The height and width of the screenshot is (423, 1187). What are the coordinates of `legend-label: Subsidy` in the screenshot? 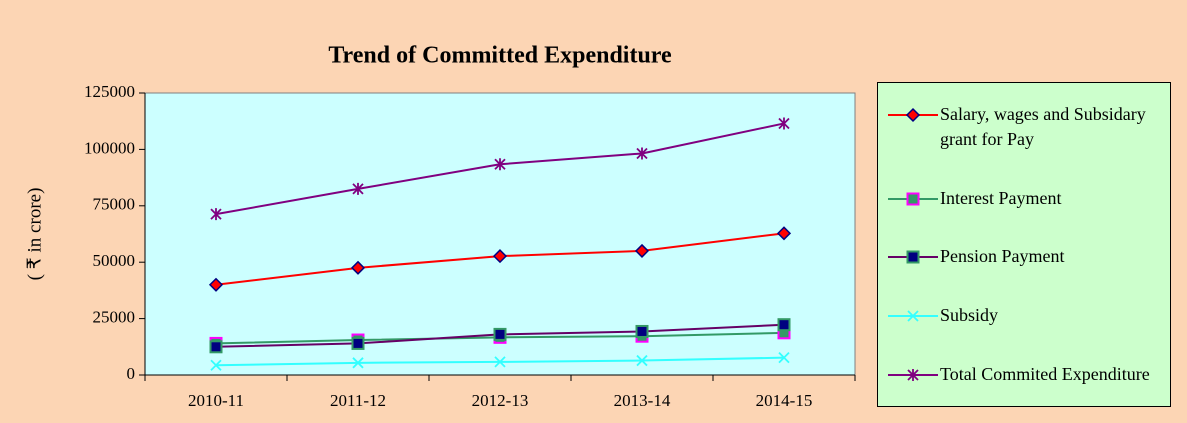 It's located at (969, 315).